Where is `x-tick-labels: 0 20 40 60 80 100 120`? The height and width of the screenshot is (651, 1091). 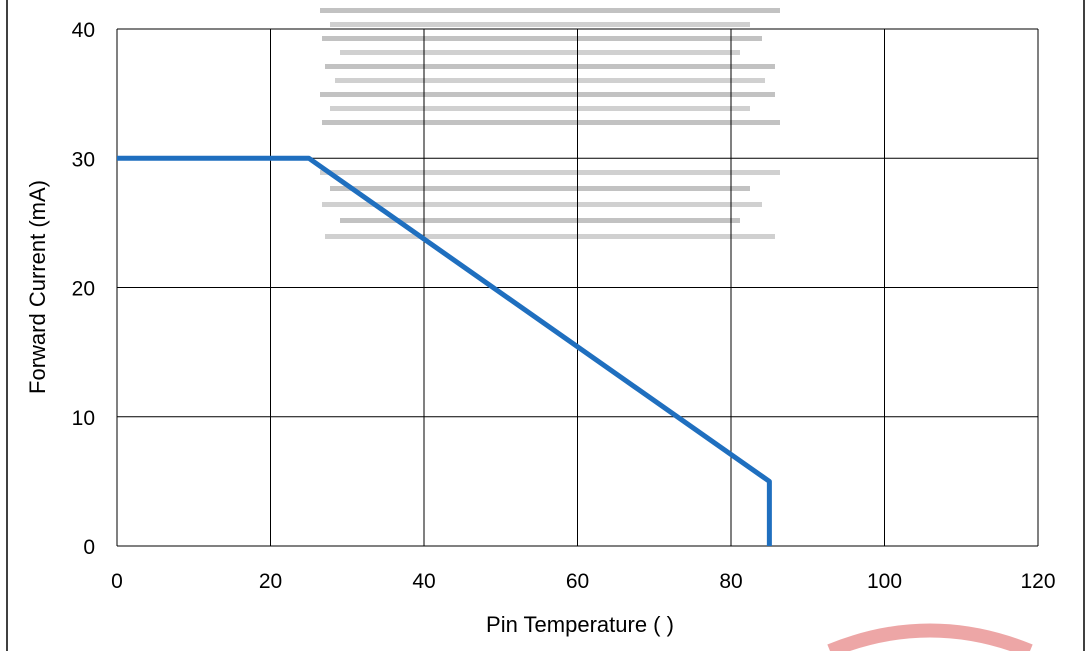
x-tick-labels: 0 20 40 60 80 100 120 is located at coordinates (583, 581).